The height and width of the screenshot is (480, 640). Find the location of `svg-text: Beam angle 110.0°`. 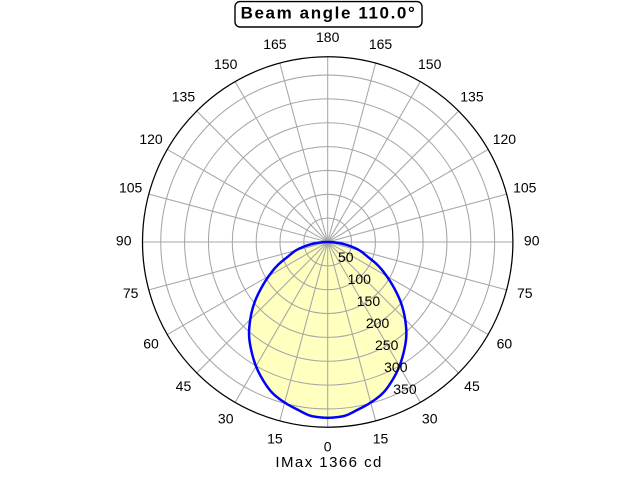

svg-text: Beam angle 110.0° is located at coordinates (329, 13).